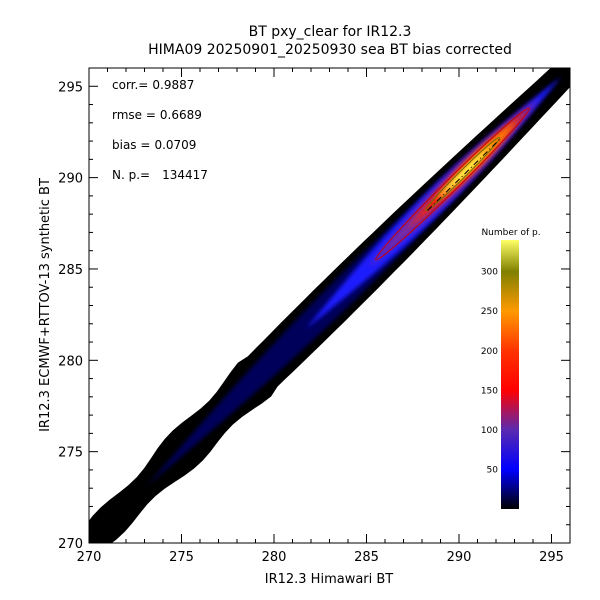  I want to click on y-axis-label: IR12.3 ECMWF+RTTOV-13 synthetic BT, so click(45, 305).